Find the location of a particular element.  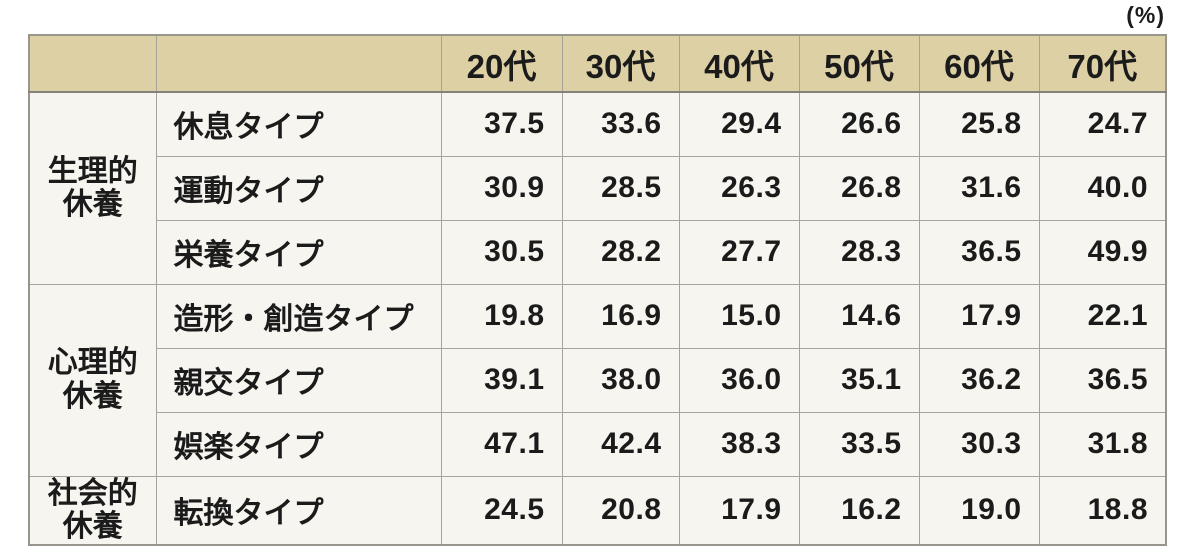

value-cell: 35.1 is located at coordinates (859, 380).